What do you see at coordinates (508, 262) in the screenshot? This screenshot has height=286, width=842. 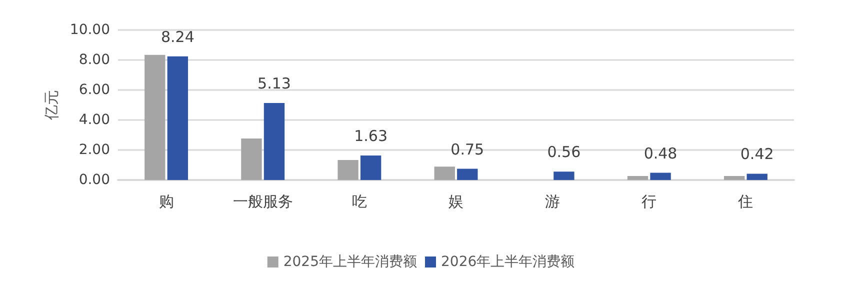 I see `legend-label: 2026年上半年消费额` at bounding box center [508, 262].